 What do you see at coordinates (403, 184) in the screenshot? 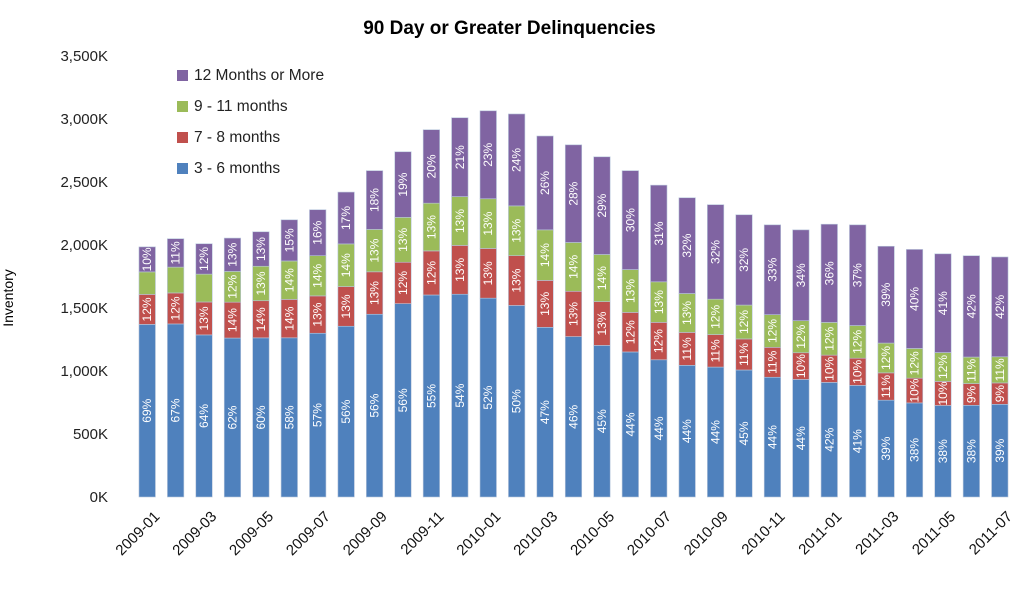
I see `data-label: 19%` at bounding box center [403, 184].